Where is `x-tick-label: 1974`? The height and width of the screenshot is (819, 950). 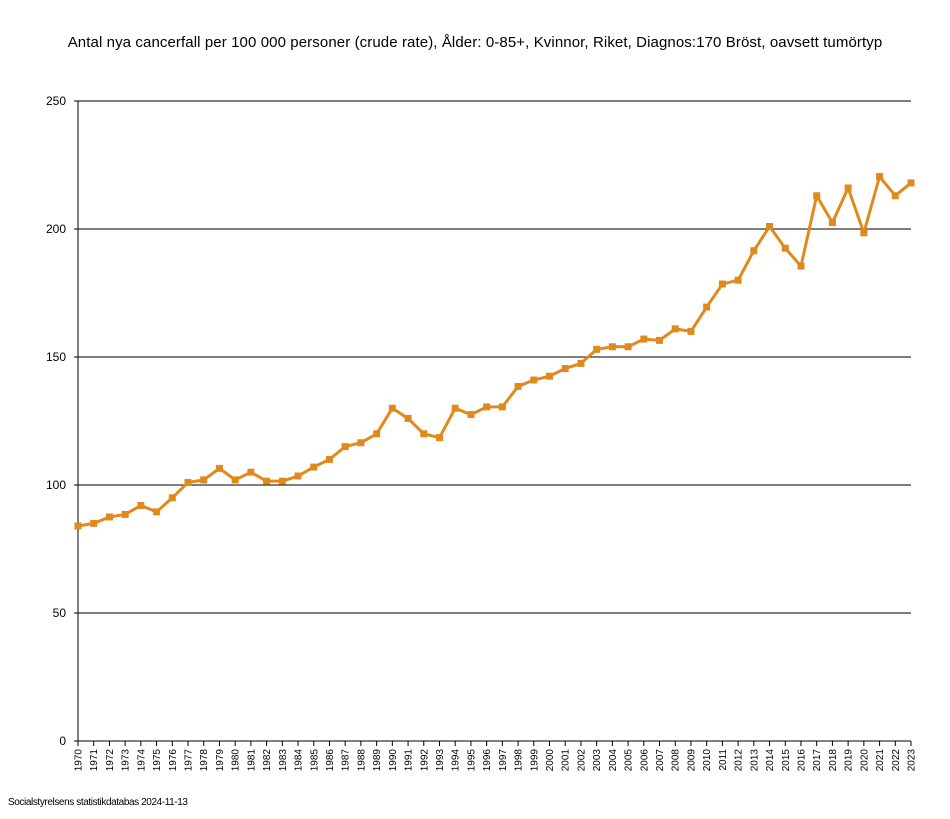
x-tick-label: 1974 is located at coordinates (141, 760).